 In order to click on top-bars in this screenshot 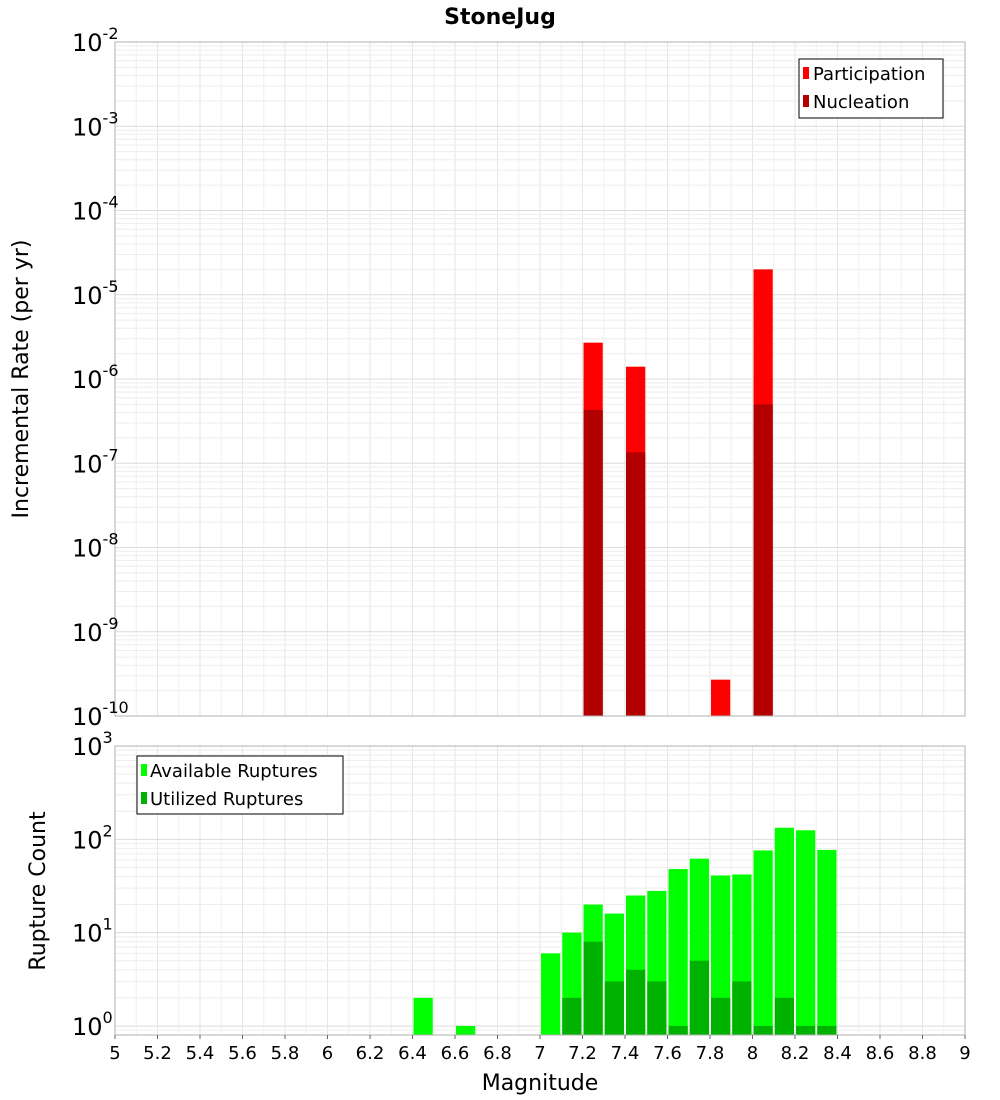, I will do `click(678, 492)`.